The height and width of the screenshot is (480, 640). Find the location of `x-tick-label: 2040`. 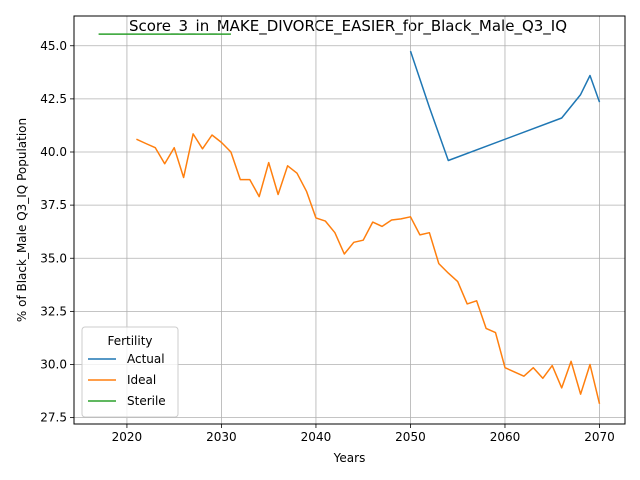

x-tick-label: 2040 is located at coordinates (316, 437).